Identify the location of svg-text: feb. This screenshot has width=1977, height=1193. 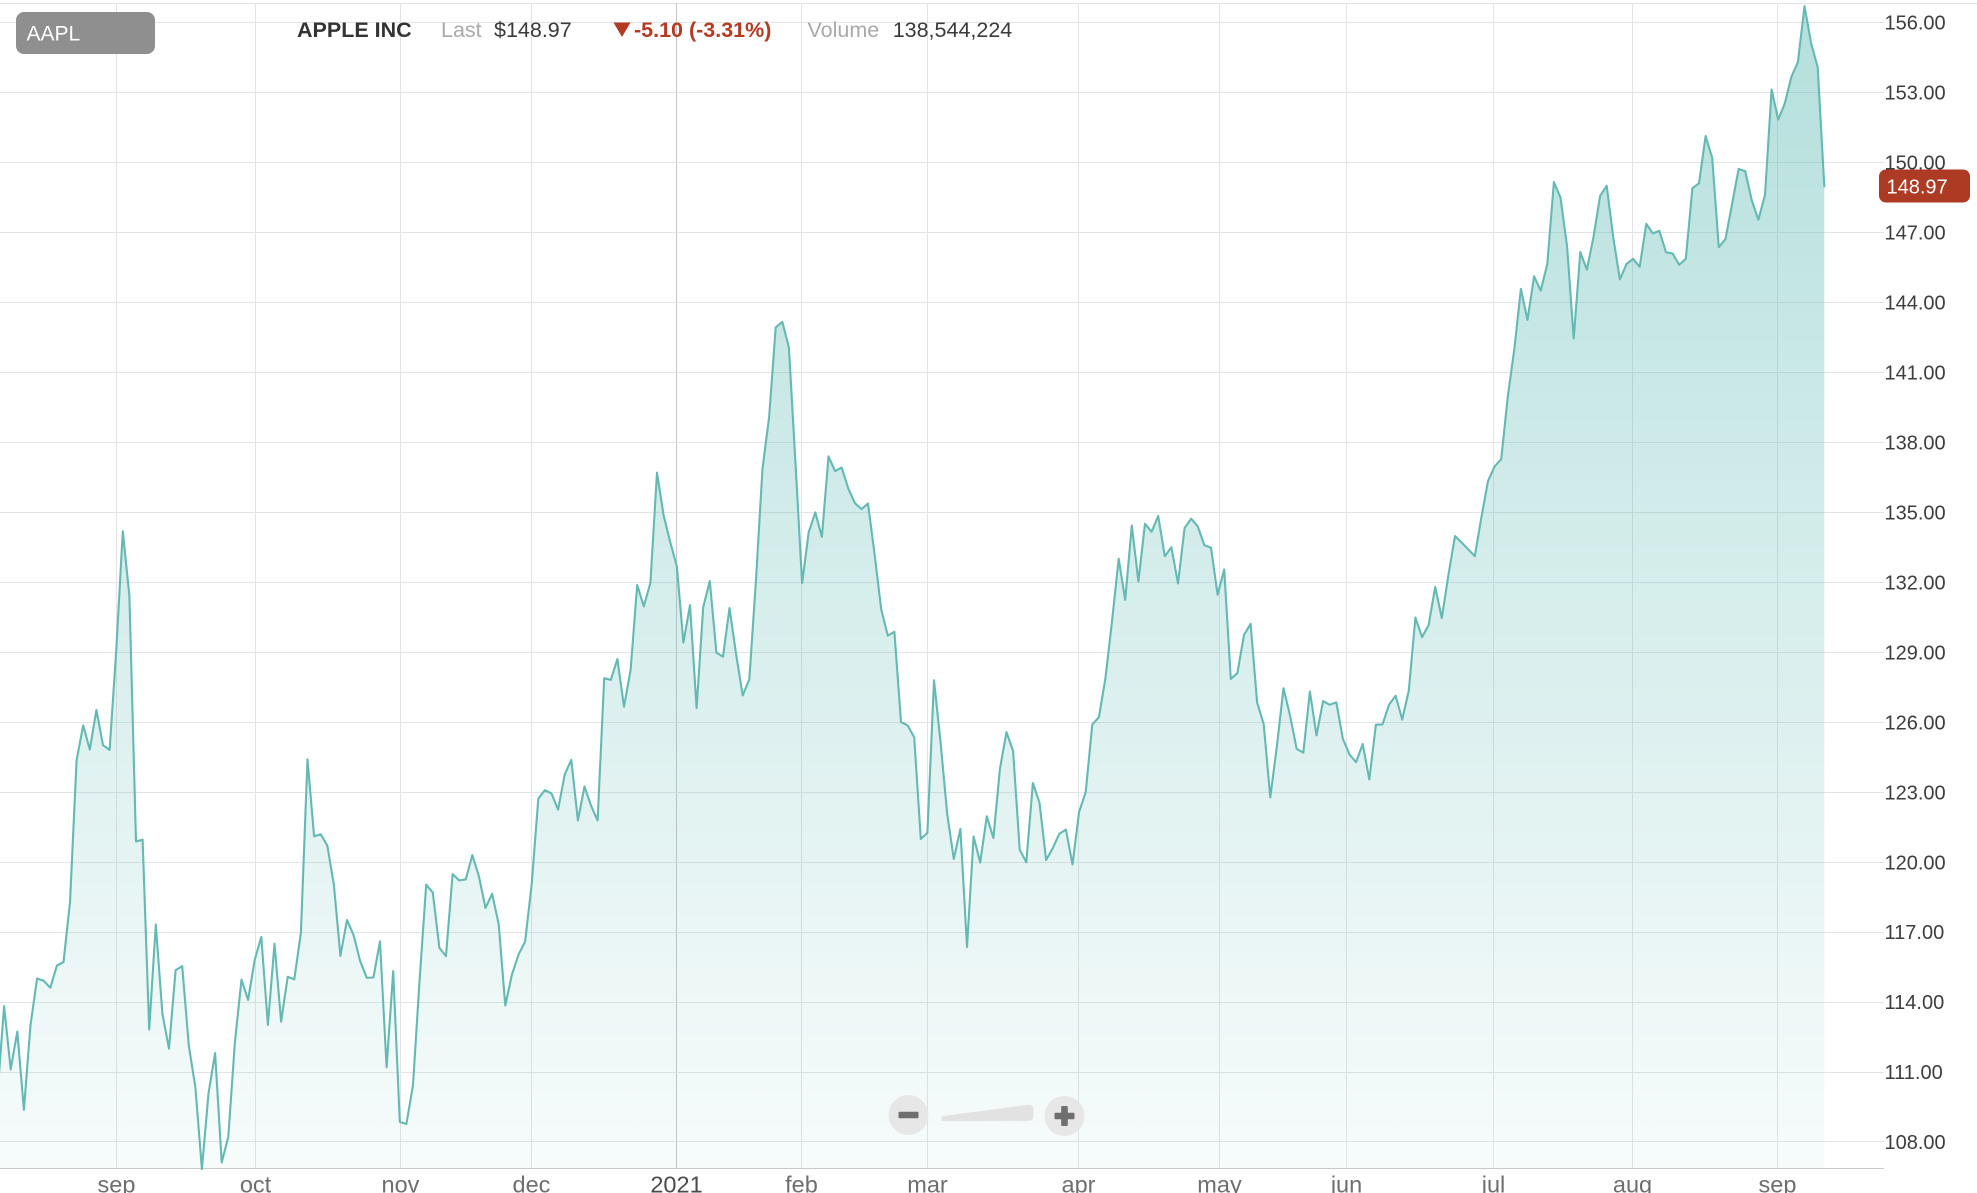
(801, 1182).